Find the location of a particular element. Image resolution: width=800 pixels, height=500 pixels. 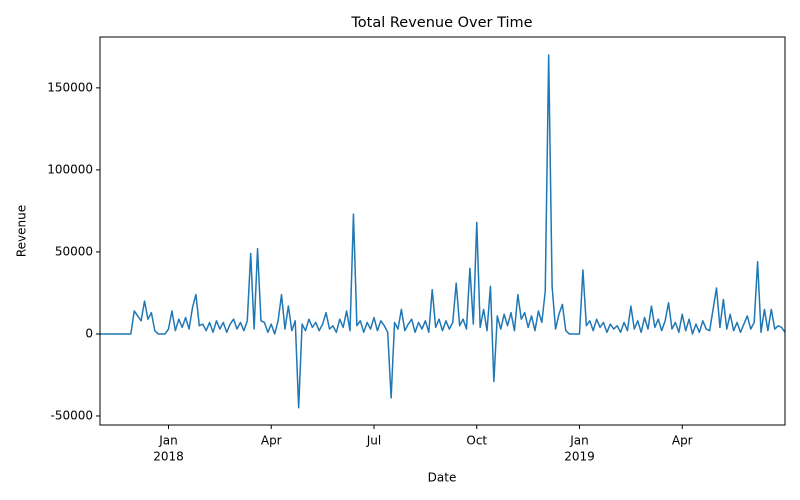

x-tick-label: Oct is located at coordinates (476, 441).